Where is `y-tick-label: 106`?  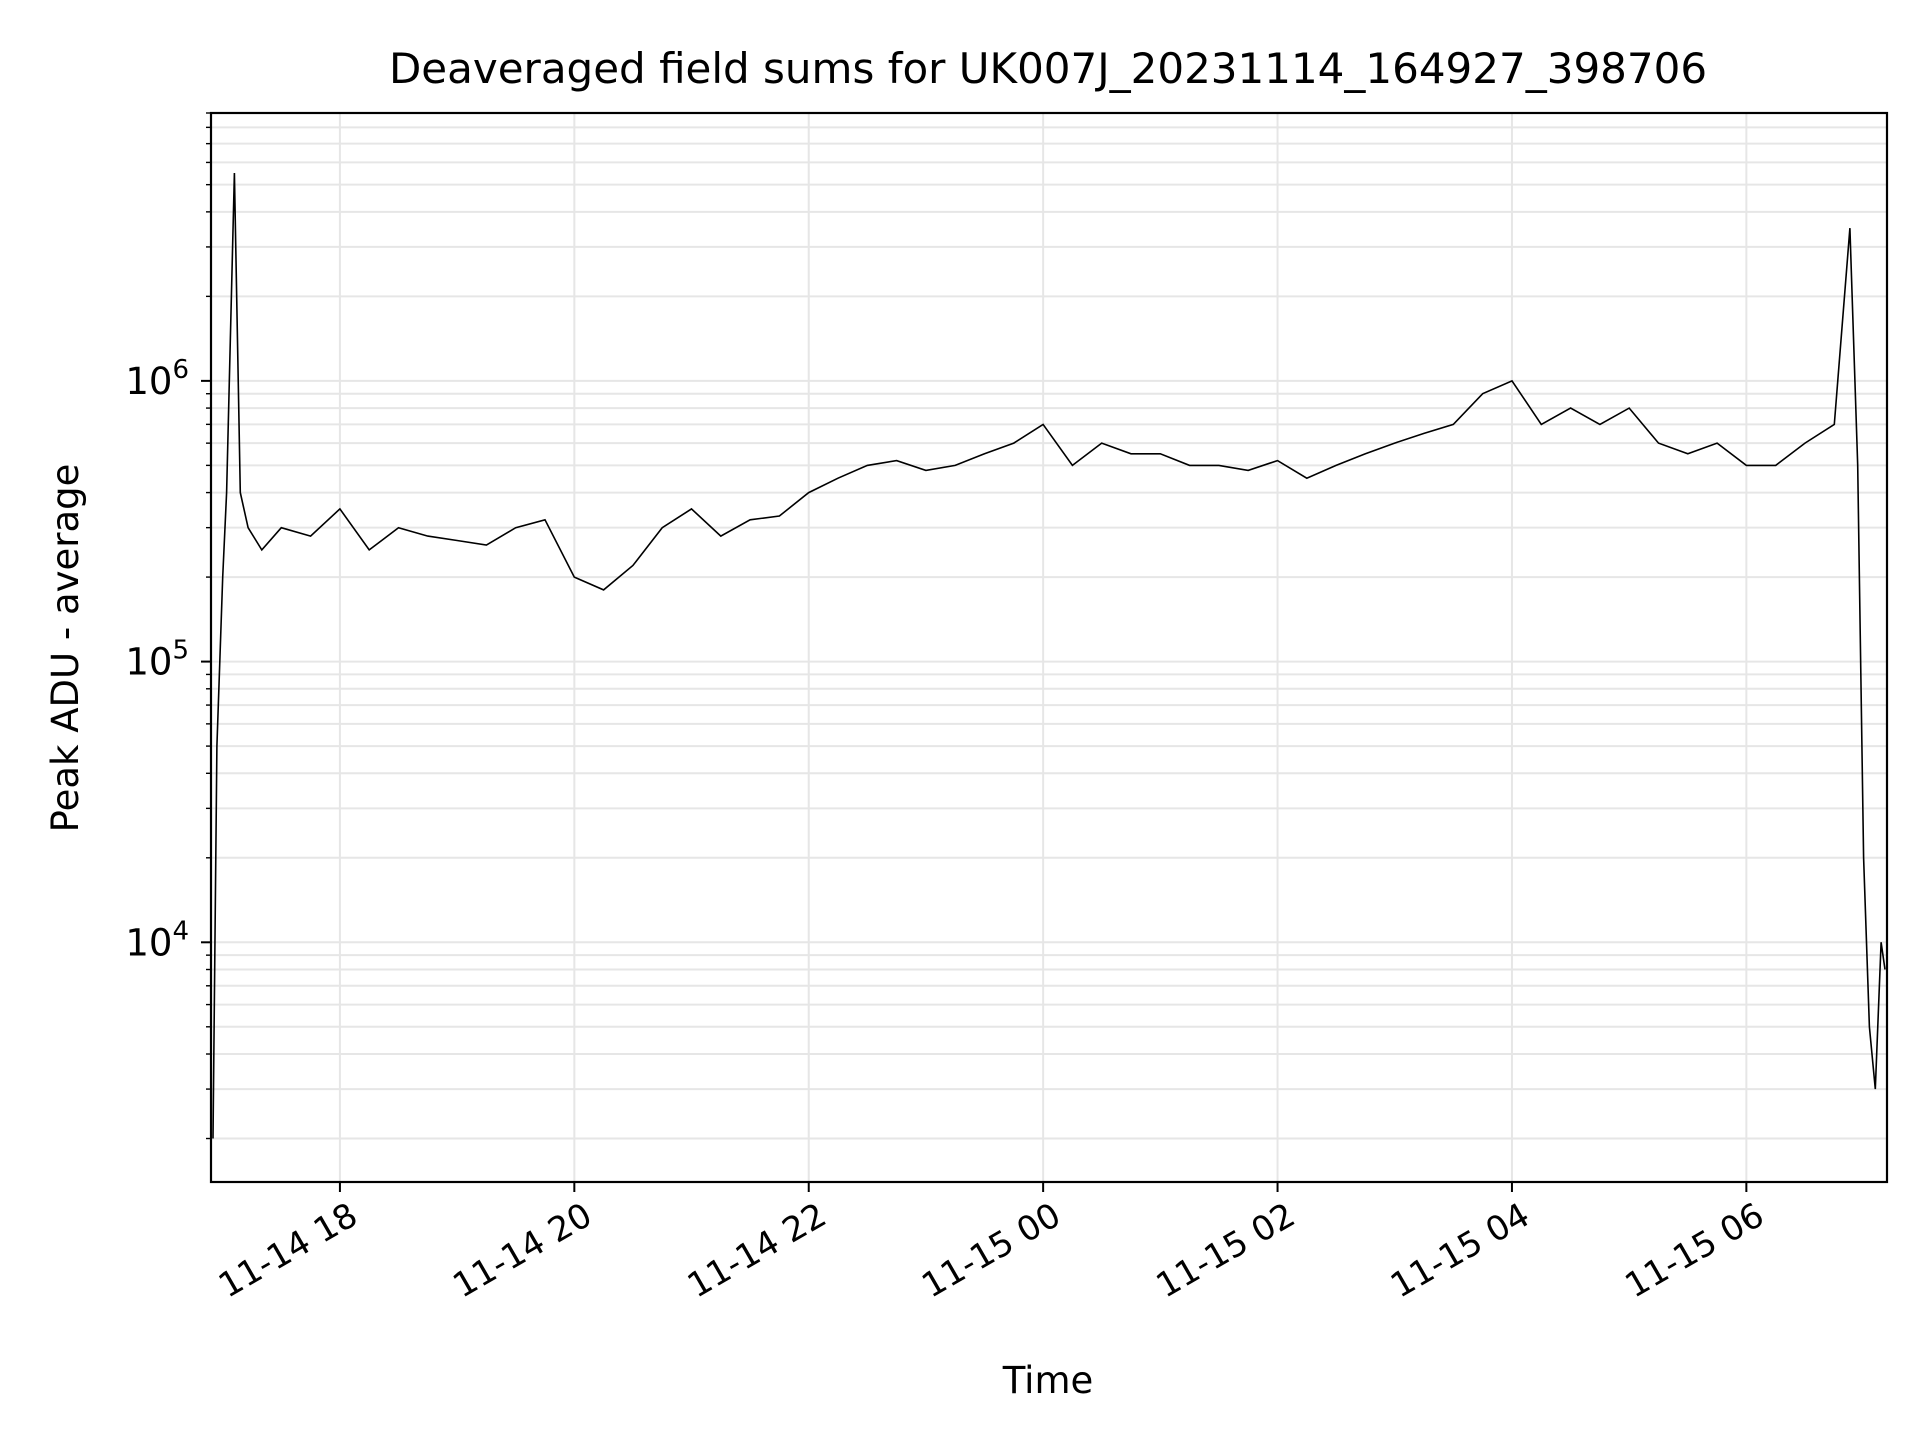 y-tick-label: 106 is located at coordinates (157, 379).